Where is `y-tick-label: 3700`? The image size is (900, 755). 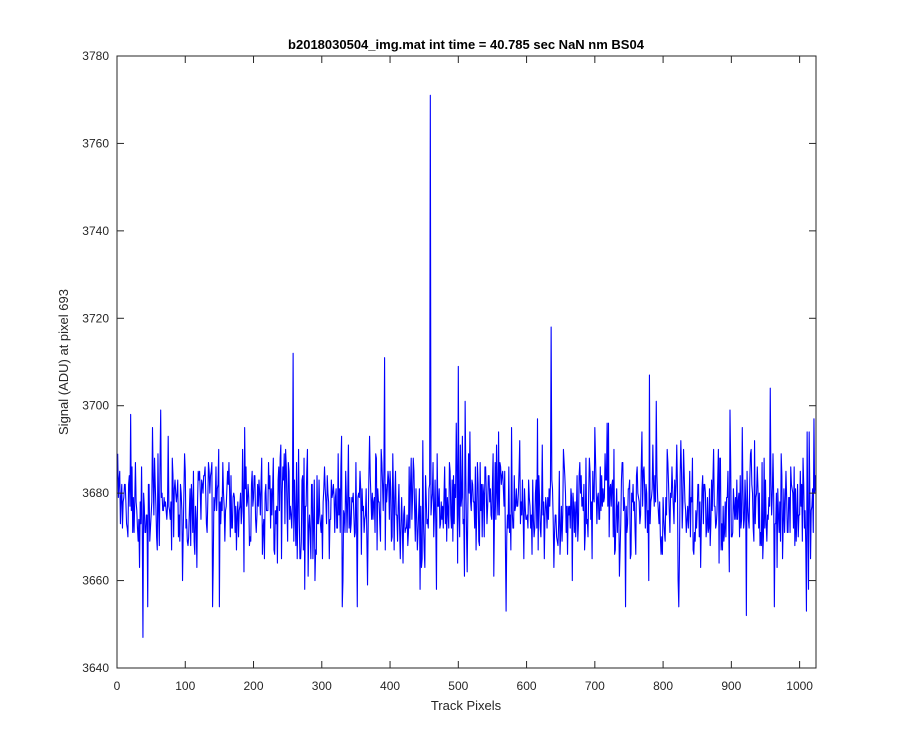 y-tick-label: 3700 is located at coordinates (95, 406).